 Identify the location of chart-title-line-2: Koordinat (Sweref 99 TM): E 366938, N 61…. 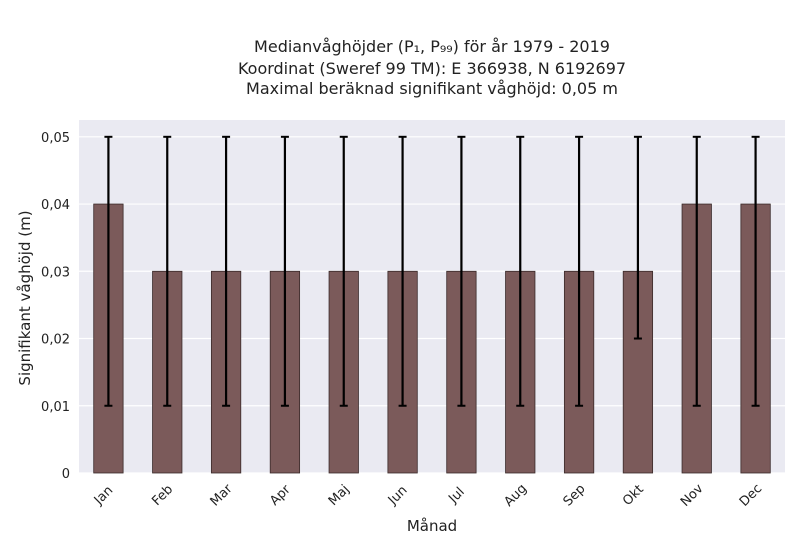
(432, 68).